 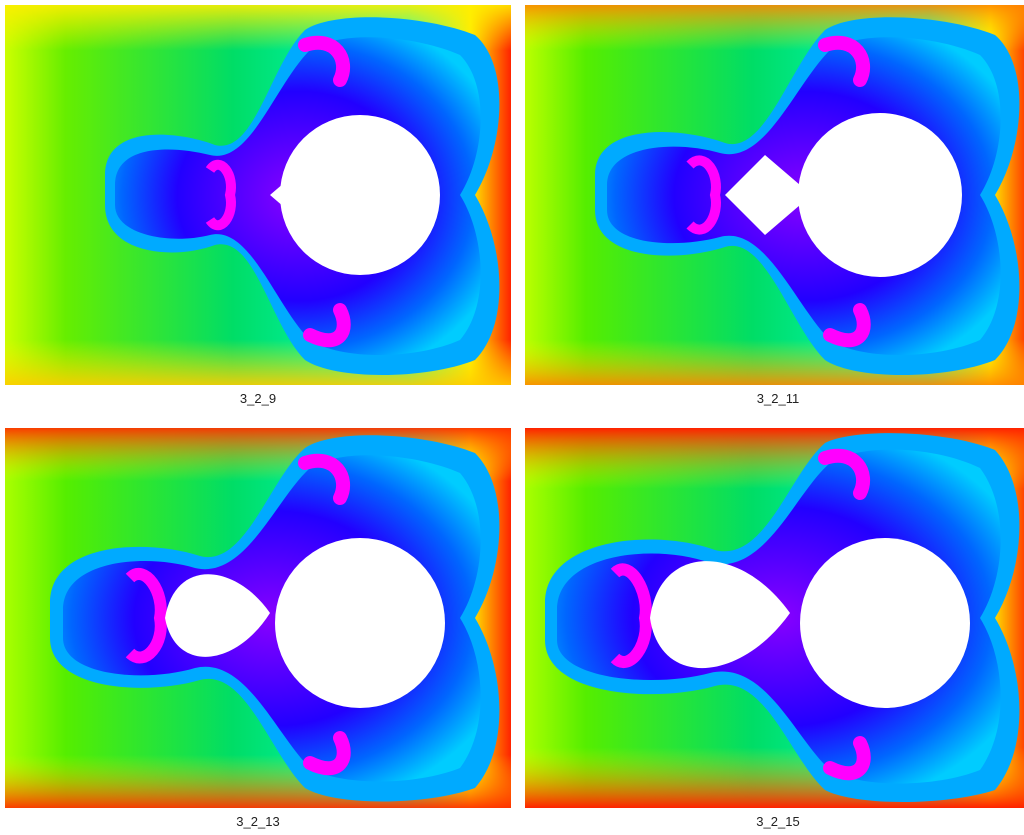 I want to click on panel-caption: 3_2_13, so click(x=258, y=821).